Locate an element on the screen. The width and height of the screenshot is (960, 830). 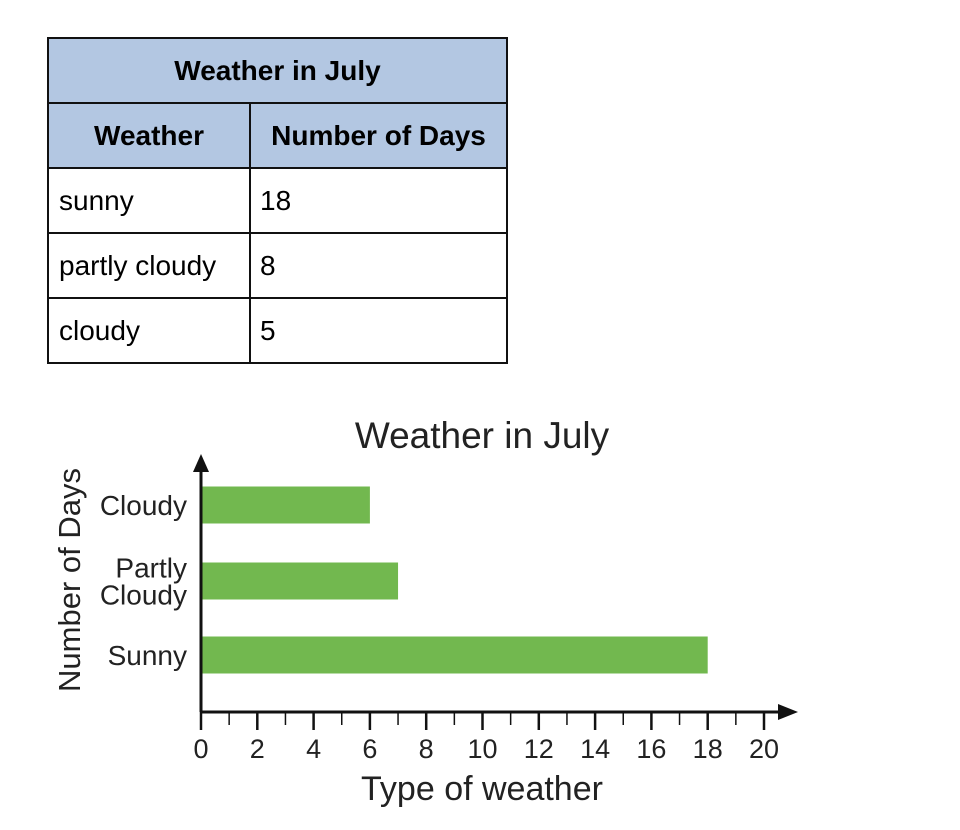
table-title: Weather in July is located at coordinates (277, 70).